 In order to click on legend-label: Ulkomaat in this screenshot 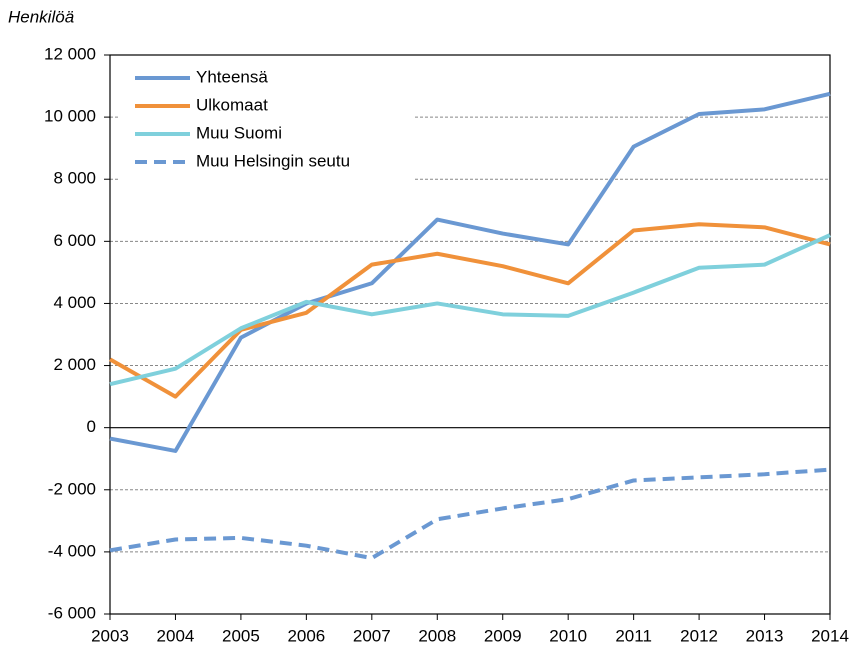, I will do `click(232, 104)`.